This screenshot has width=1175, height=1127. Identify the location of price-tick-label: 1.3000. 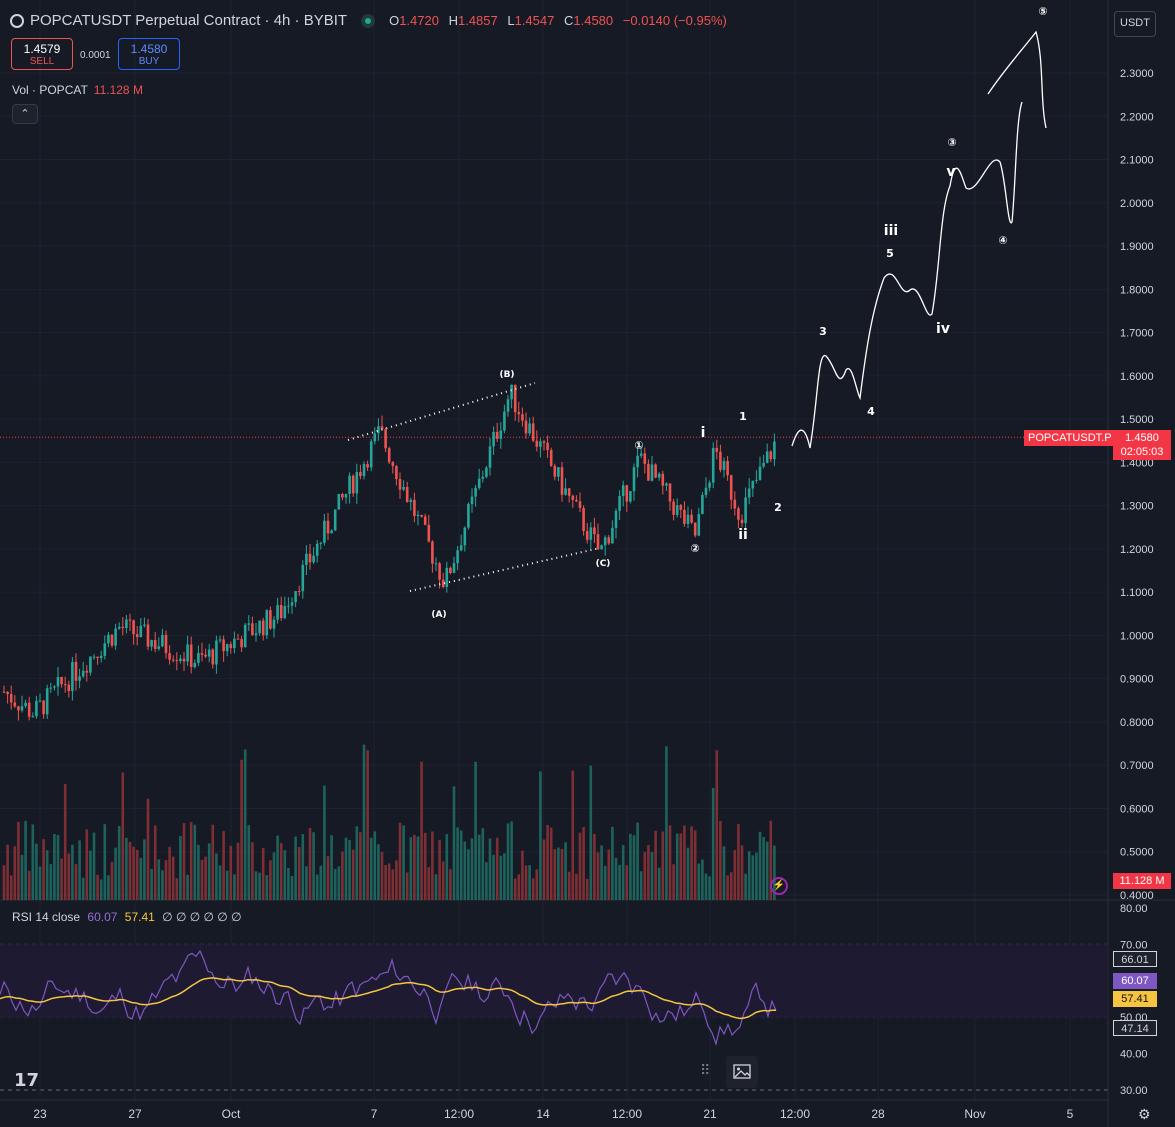
(1137, 507).